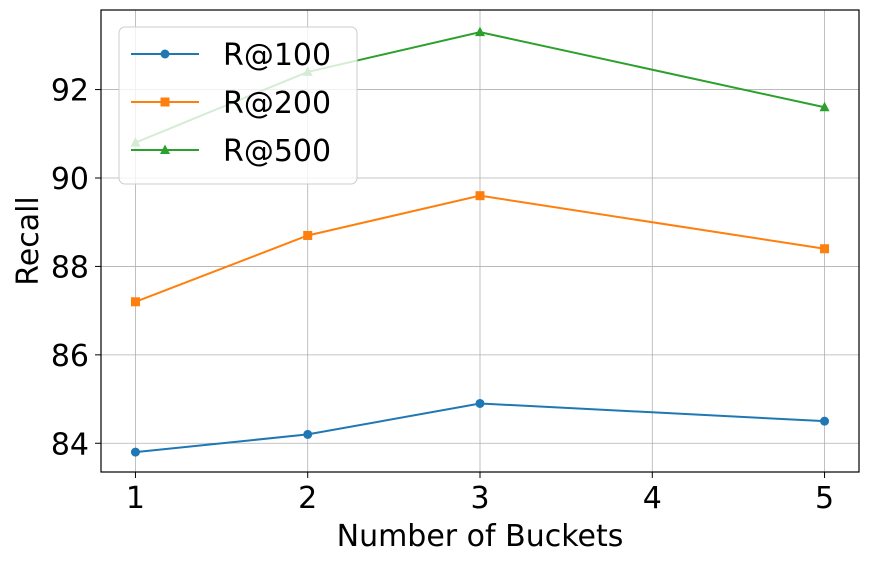 The image size is (885, 563). Describe the element at coordinates (824, 498) in the screenshot. I see `x-tick-label: 5` at that location.